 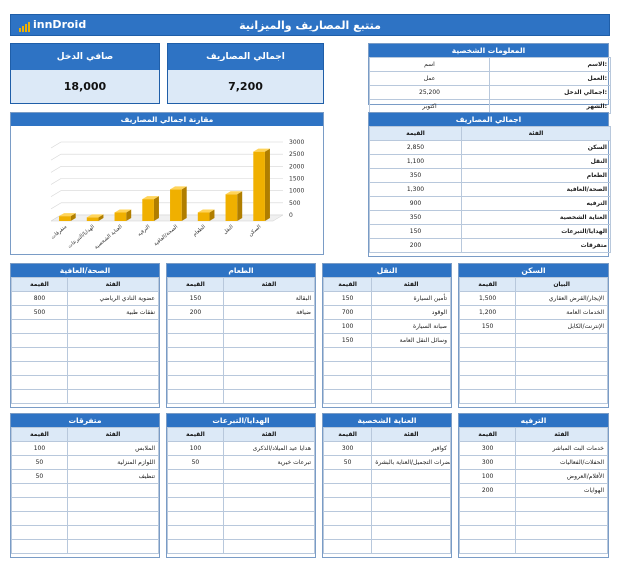 What do you see at coordinates (347, 312) in the screenshot?
I see `section-value-cell: 700` at bounding box center [347, 312].